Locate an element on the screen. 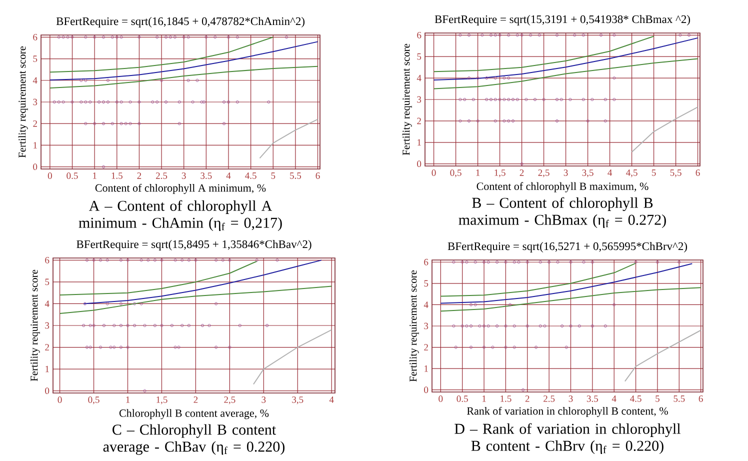  y-axis-title: Fertility requirement score is located at coordinates (414, 326).